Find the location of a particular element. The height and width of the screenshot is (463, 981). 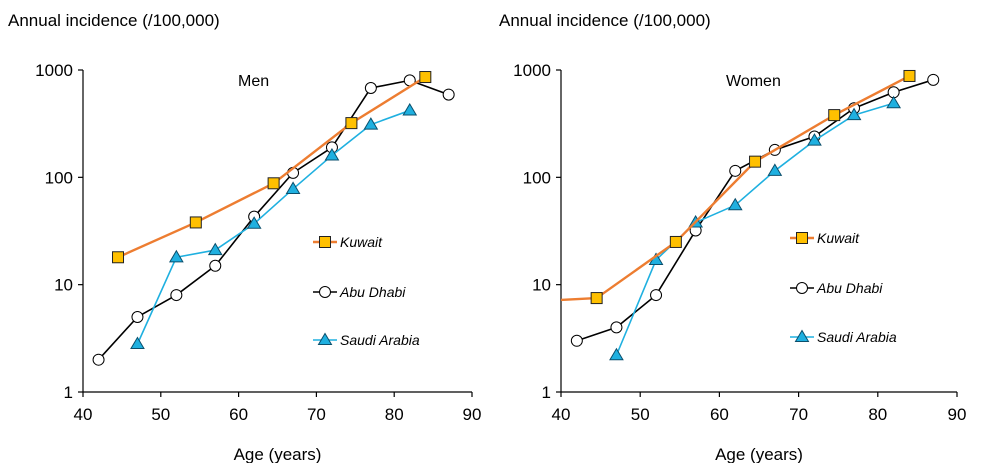

series-kuwait is located at coordinates (272, 167).